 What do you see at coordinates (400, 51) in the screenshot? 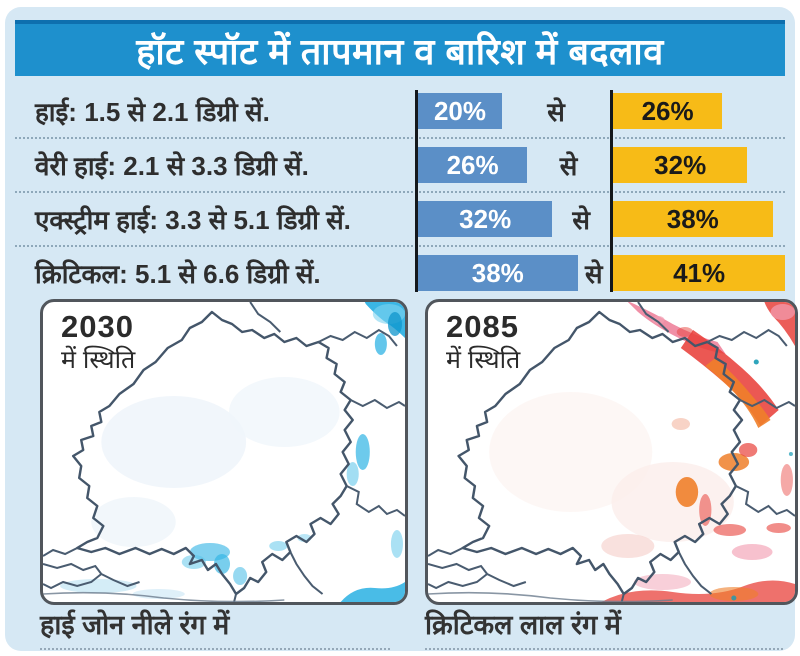
I see `infographic-title: हॉट स्पॉट में तापमान व बारिश में बदलाव` at bounding box center [400, 51].